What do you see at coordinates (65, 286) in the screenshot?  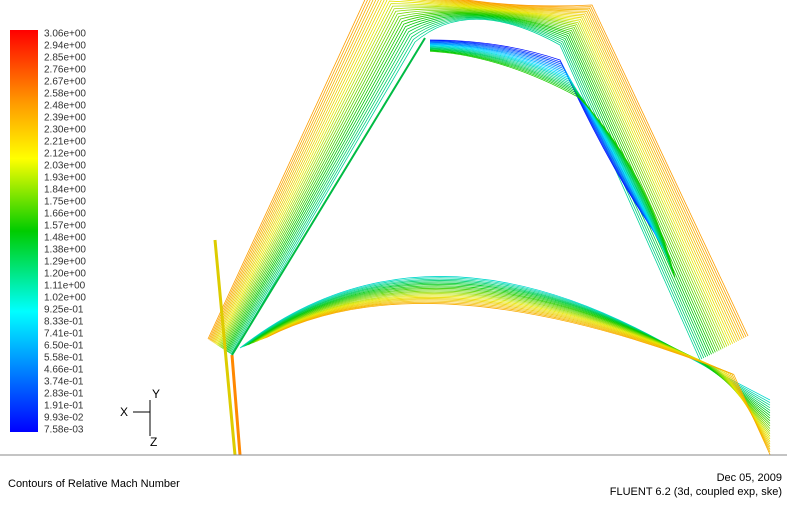 I see `colorbar-label: 1.11e+00` at bounding box center [65, 286].